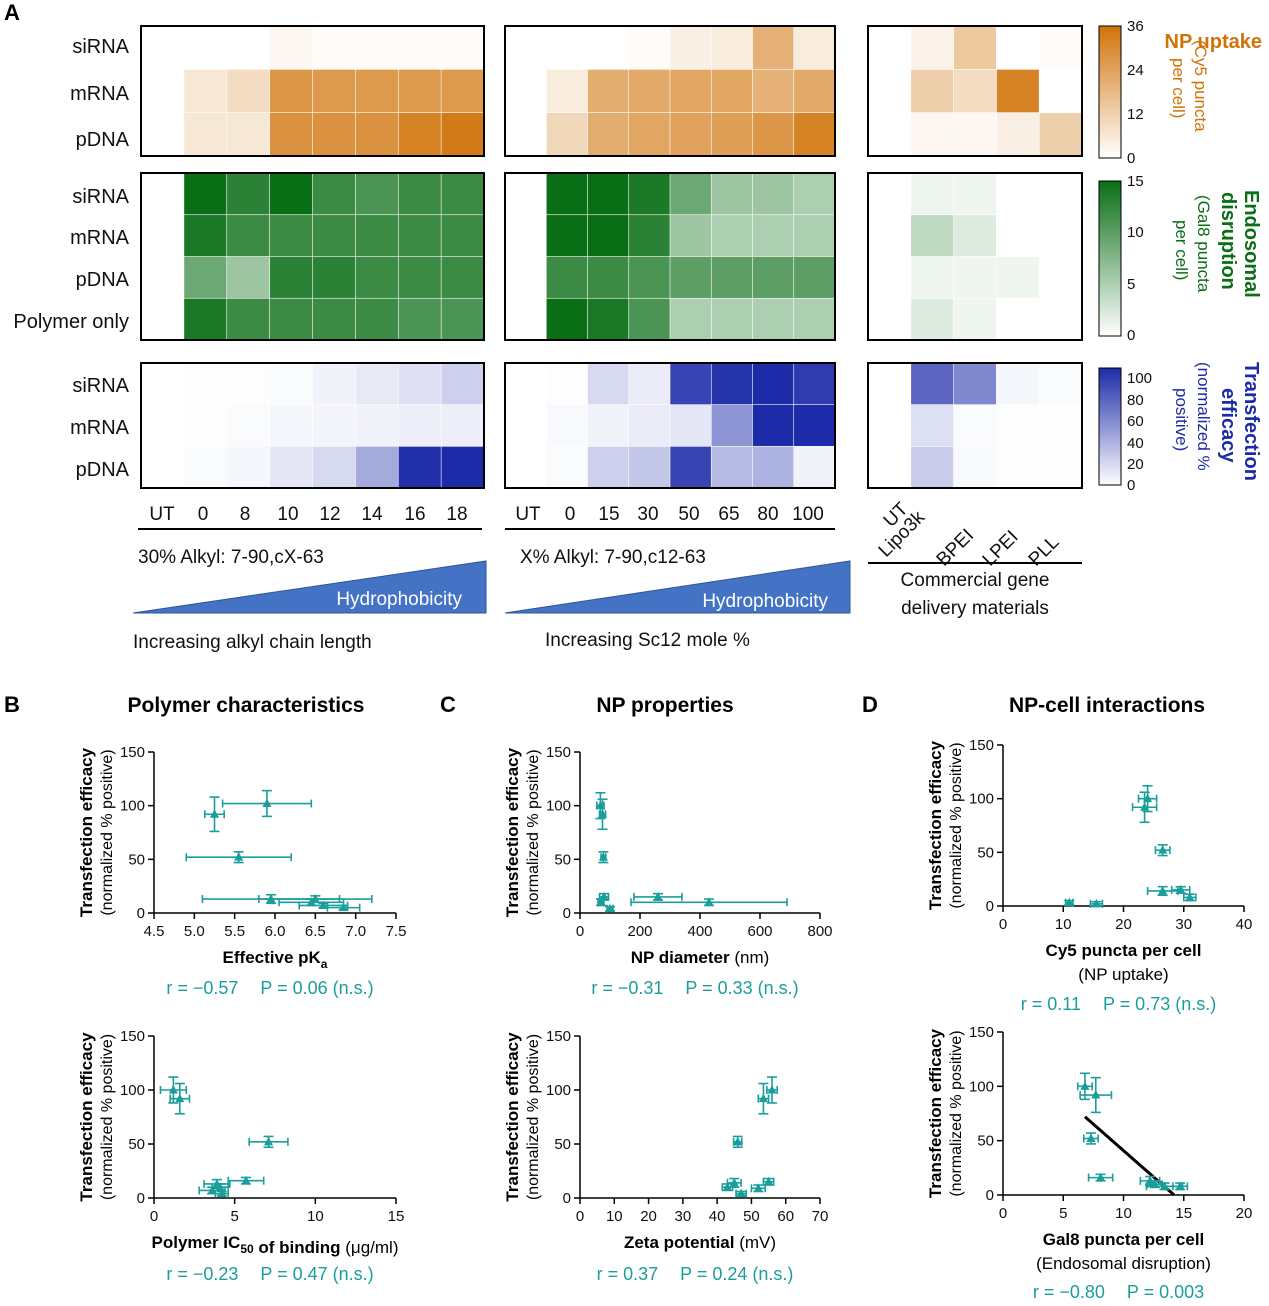  What do you see at coordinates (308, 514) in the screenshot?
I see `column-labels-group1: UT 0 8 10 12 14 16 18` at bounding box center [308, 514].